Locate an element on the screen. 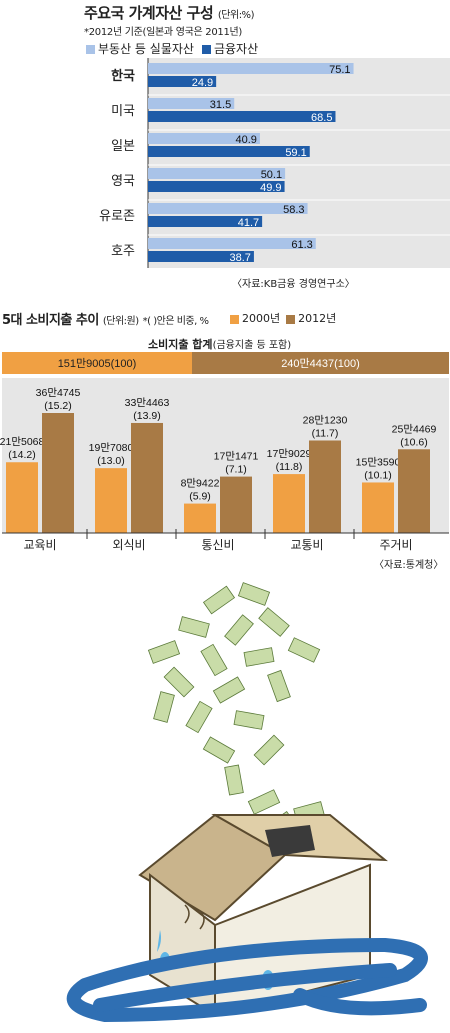  bar-value-label: 31.5 is located at coordinates (220, 105).